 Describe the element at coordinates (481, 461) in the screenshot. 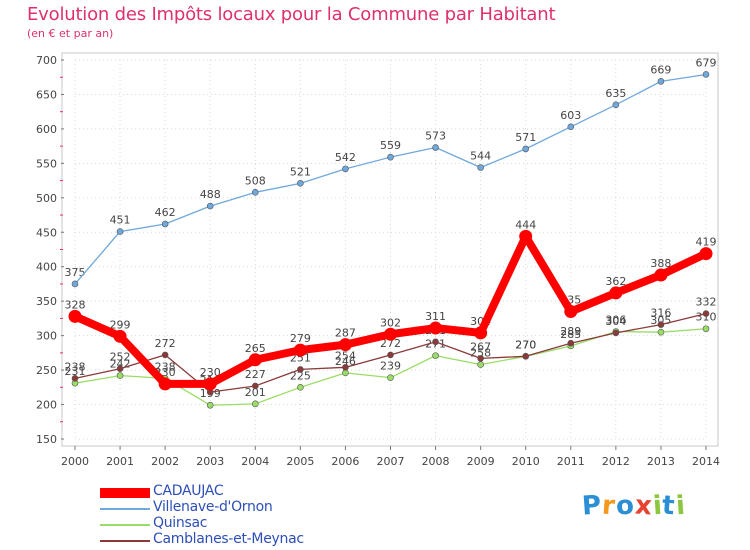

I see `x-tick-label: 2009` at that location.